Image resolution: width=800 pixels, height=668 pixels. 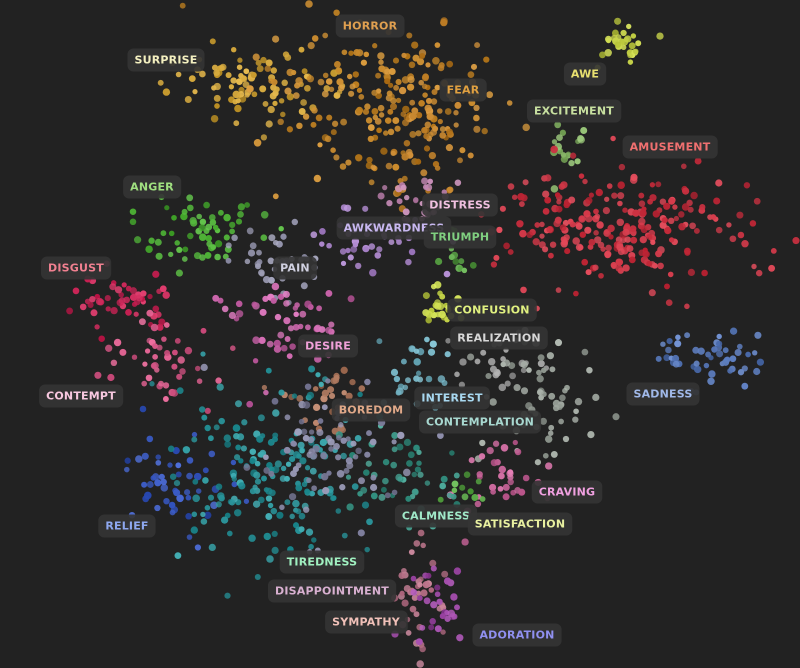 What do you see at coordinates (663, 394) in the screenshot?
I see `label-box-sadness` at bounding box center [663, 394].